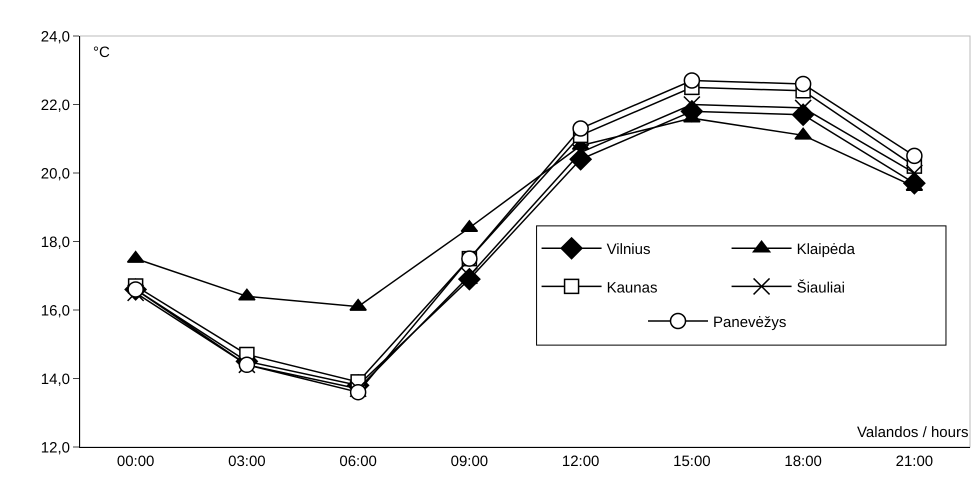 Image resolution: width=978 pixels, height=489 pixels. What do you see at coordinates (247, 461) in the screenshot?
I see `x-tick-label: 03:00` at bounding box center [247, 461].